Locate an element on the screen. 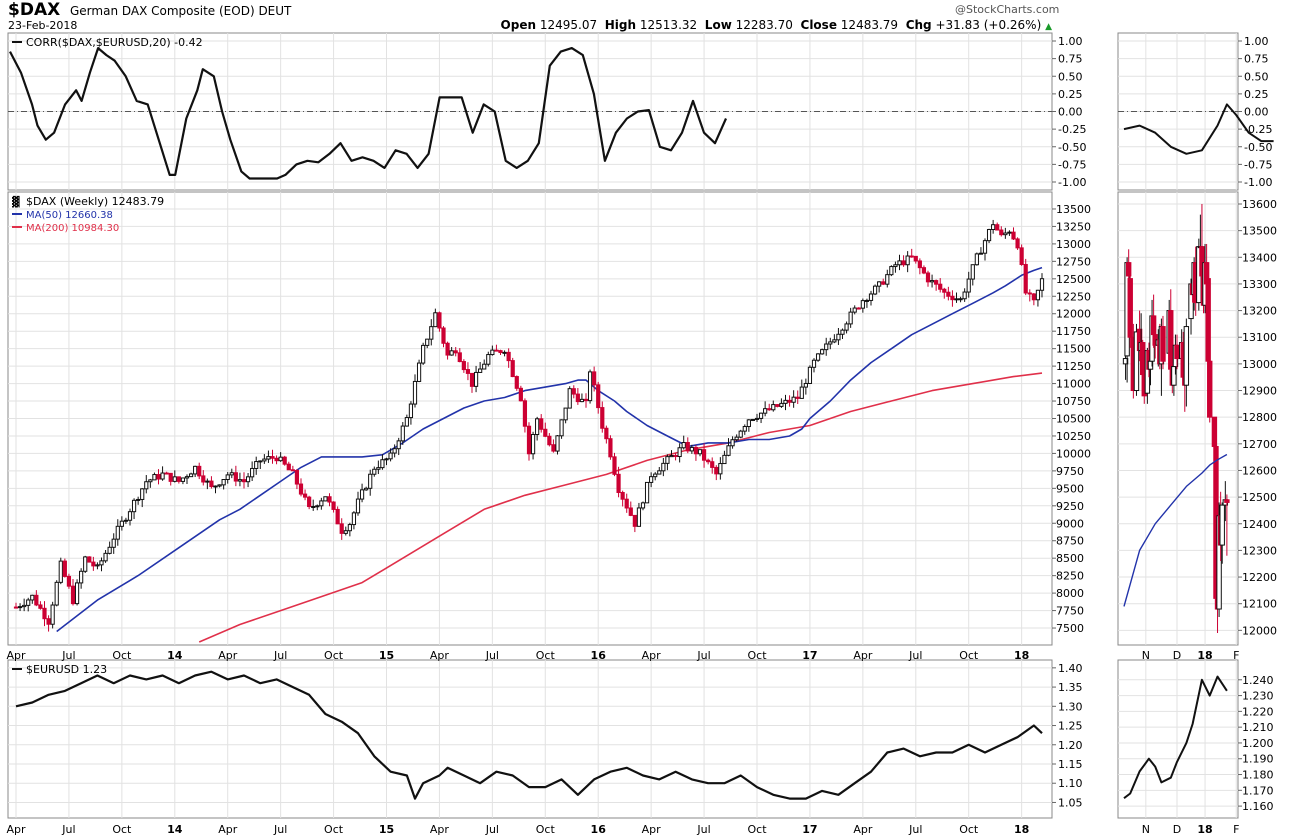  price-y-tick-label: 12750 is located at coordinates (1073, 261).